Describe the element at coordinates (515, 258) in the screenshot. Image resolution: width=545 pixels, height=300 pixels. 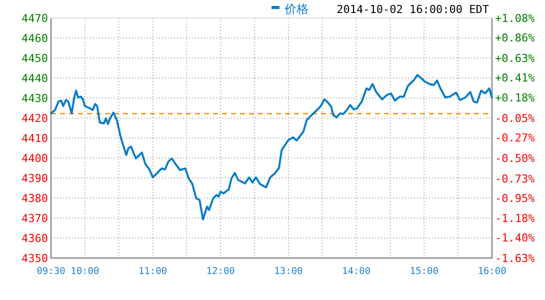
I see `y2-tick-label: -1.63%` at that location.